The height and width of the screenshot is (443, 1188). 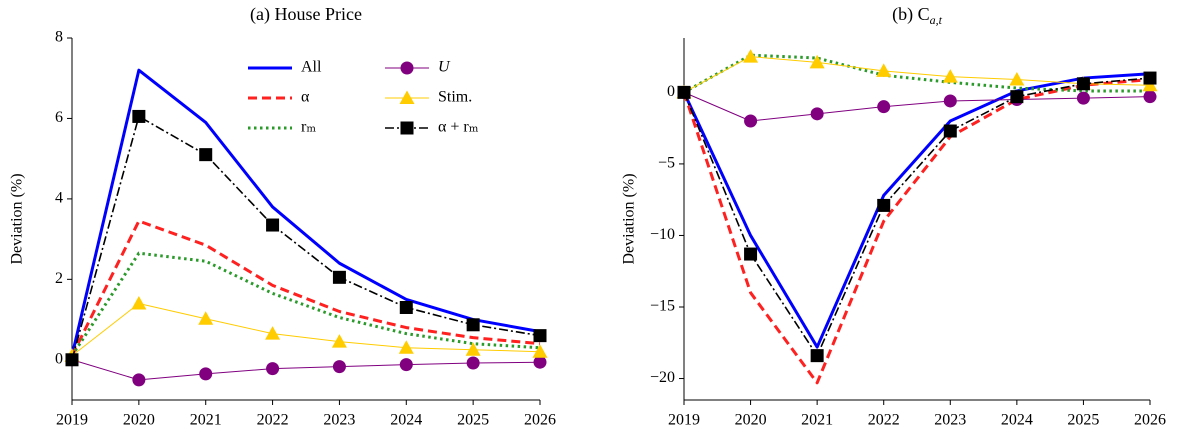 I want to click on y-tick-label: −5, so click(x=666, y=163).